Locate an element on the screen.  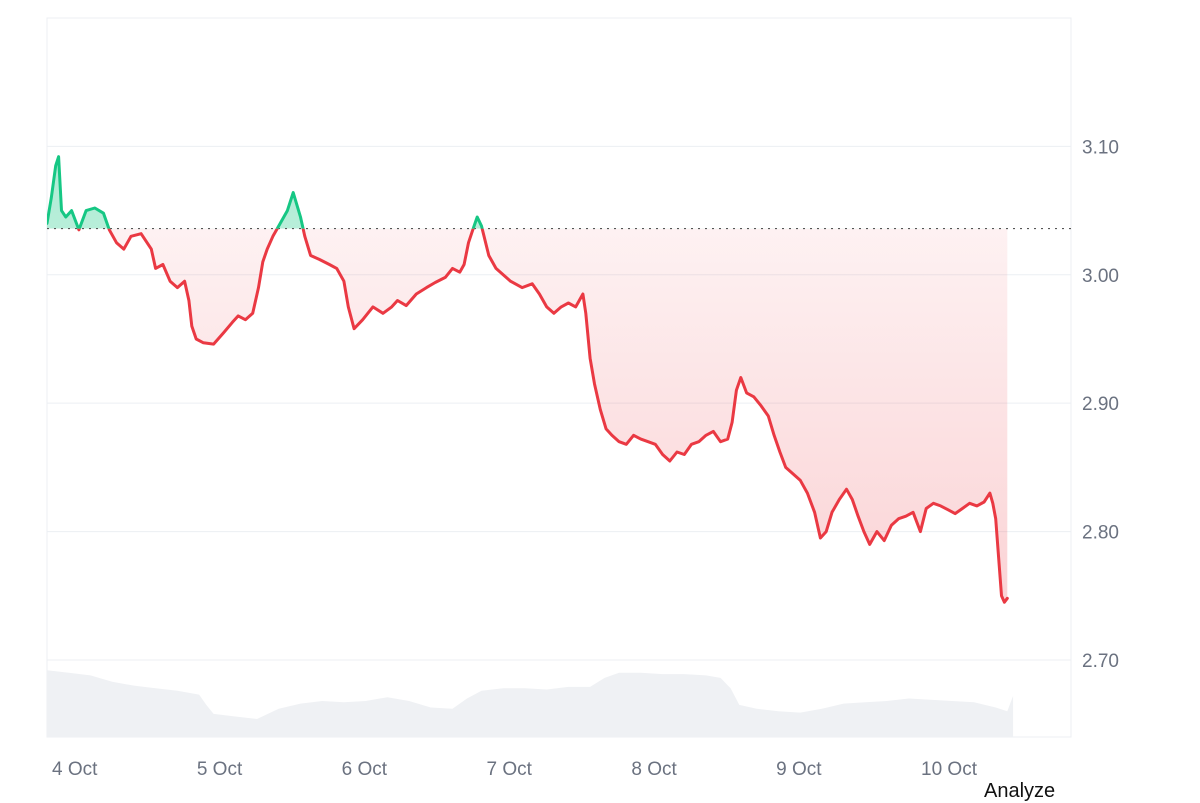
y-axis-ticks: 2.70 2.80 2.90 3.00 3.10 is located at coordinates (1100, 404).